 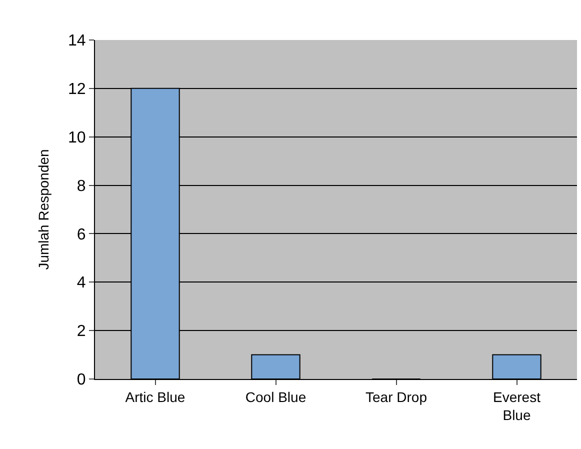 What do you see at coordinates (77, 89) in the screenshot?
I see `y-tick-label: 12` at bounding box center [77, 89].